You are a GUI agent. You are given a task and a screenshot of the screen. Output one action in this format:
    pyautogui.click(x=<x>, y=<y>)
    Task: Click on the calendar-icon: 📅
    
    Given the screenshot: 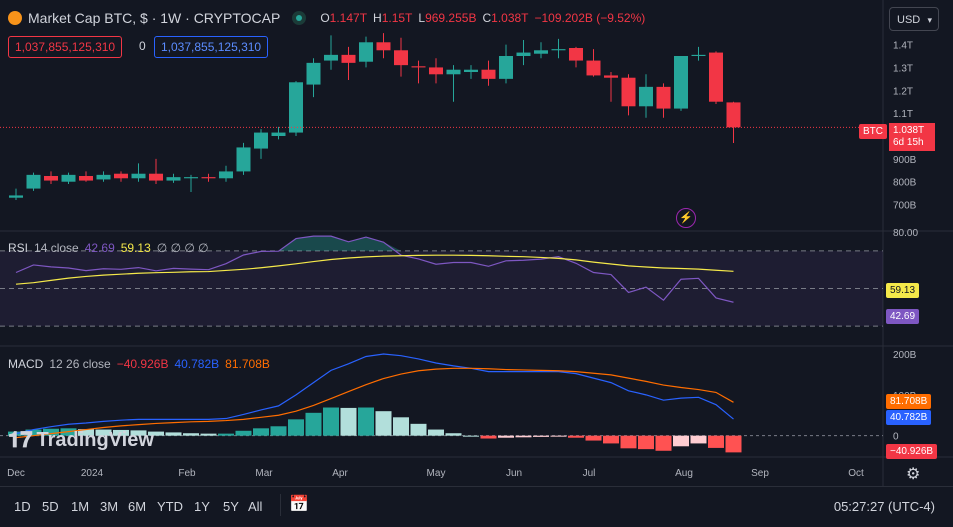 What is the action you would take?
    pyautogui.click(x=299, y=504)
    